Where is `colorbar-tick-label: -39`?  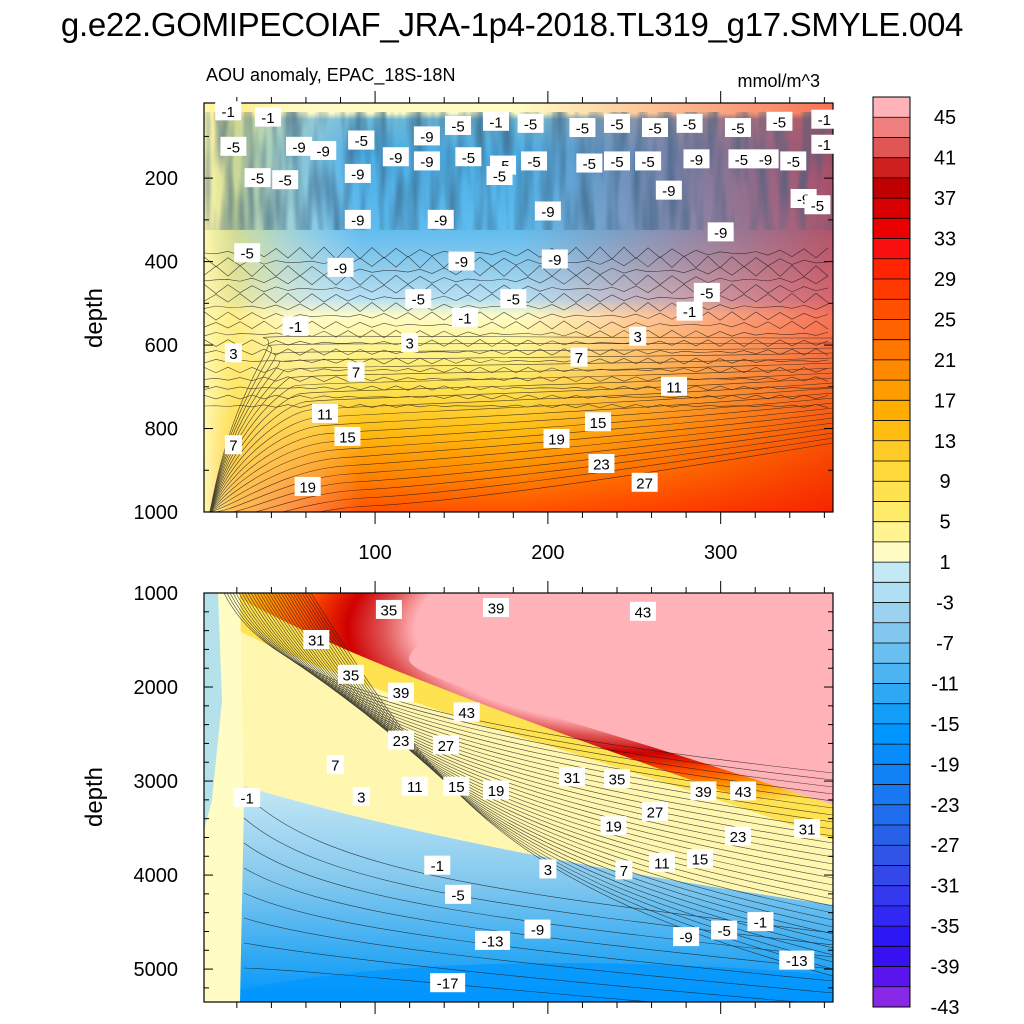 colorbar-tick-label: -39 is located at coordinates (945, 968).